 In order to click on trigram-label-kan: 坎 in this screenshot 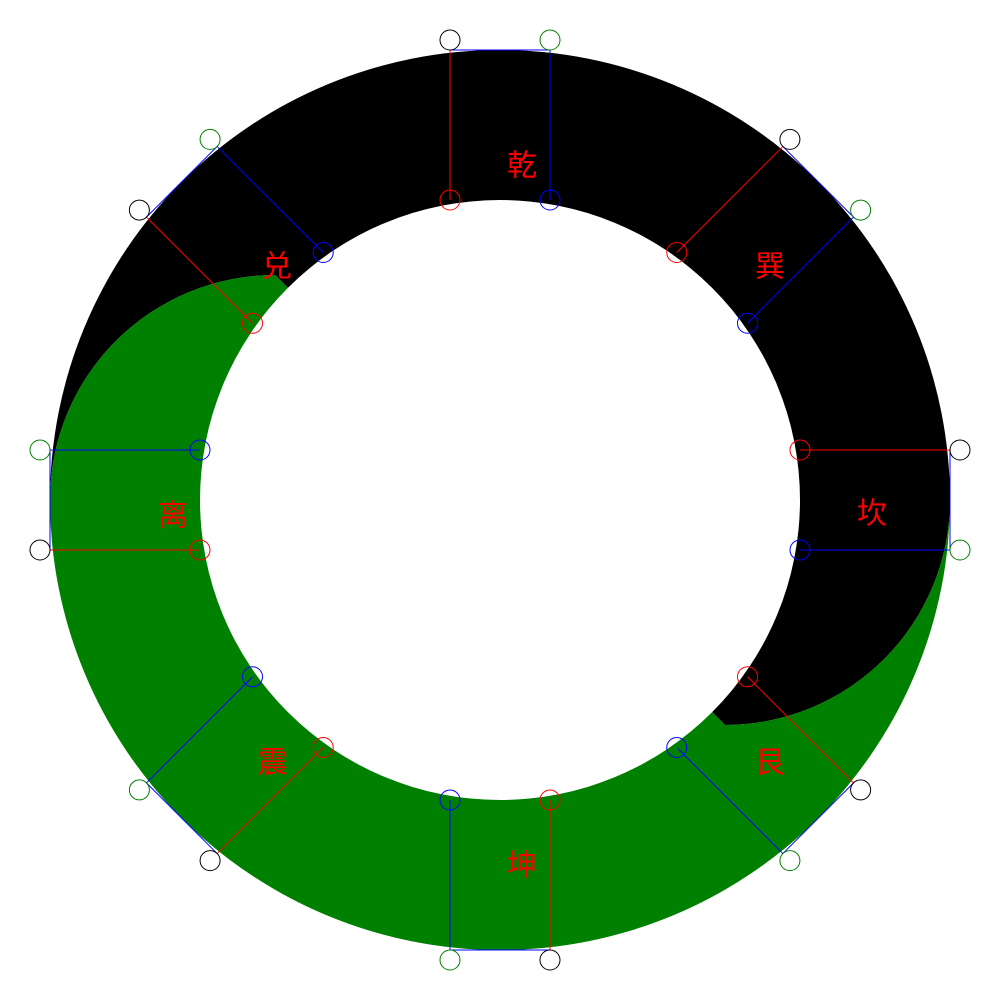, I will do `click(872, 514)`.